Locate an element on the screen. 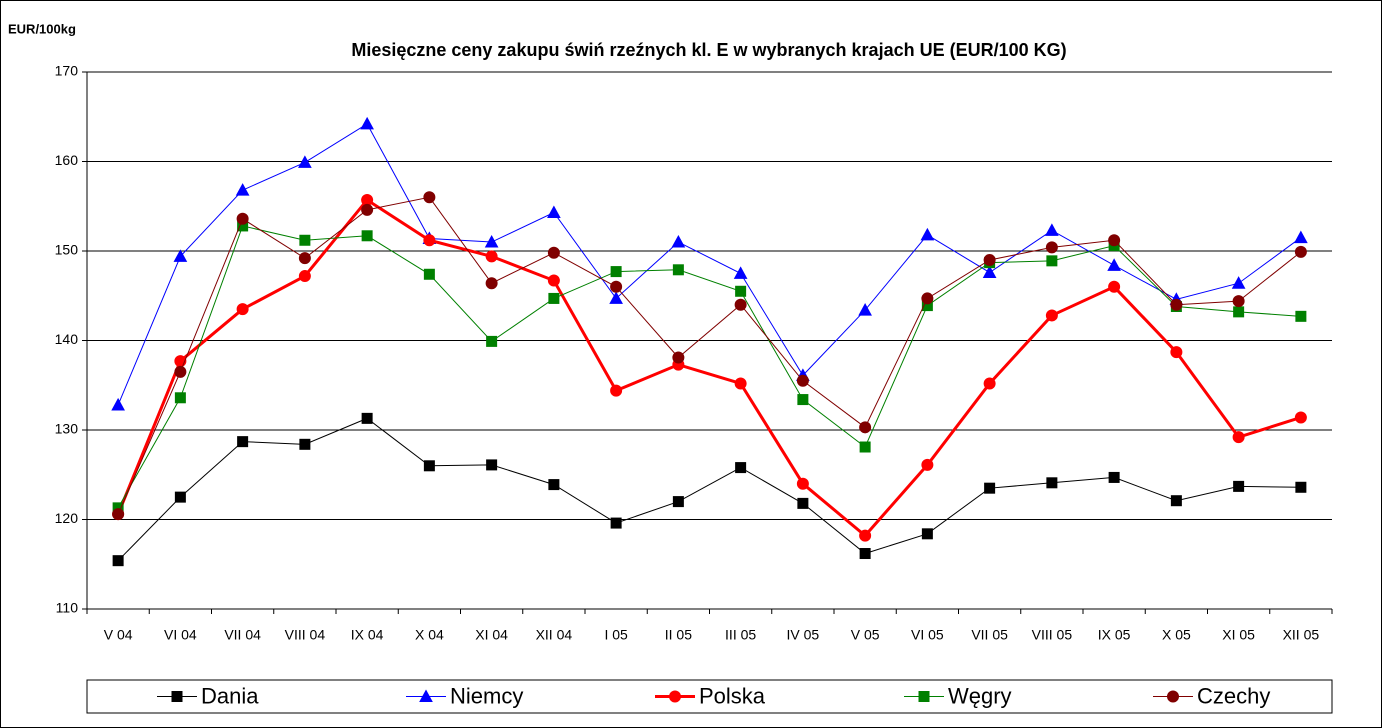  x-tick-label: XI 04 is located at coordinates (491, 635).